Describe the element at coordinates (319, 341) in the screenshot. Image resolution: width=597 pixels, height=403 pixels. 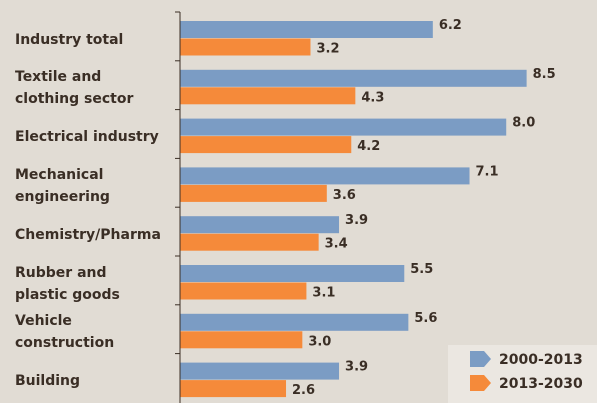
I see `value-label: 3.0` at that location.